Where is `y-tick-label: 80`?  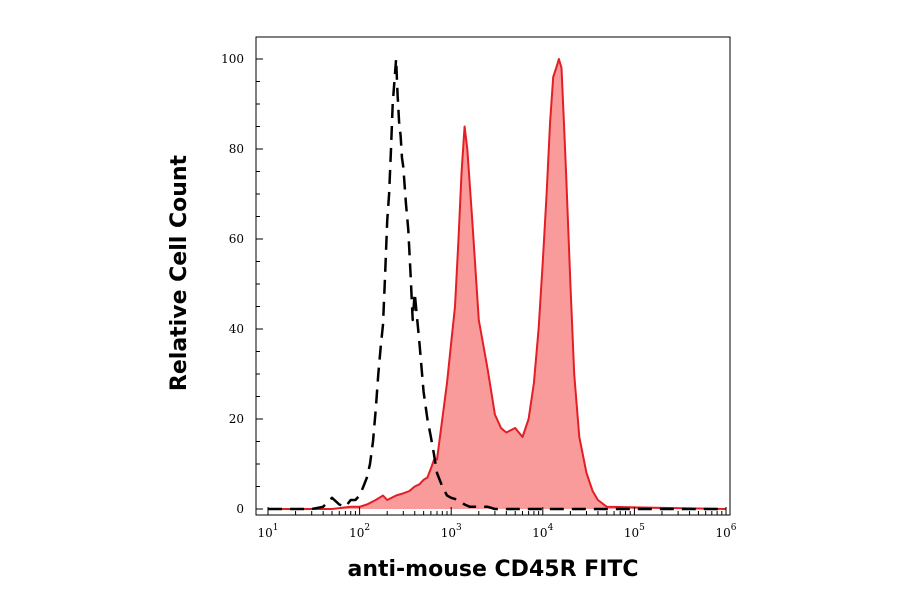
y-tick-label: 80 is located at coordinates (236, 149).